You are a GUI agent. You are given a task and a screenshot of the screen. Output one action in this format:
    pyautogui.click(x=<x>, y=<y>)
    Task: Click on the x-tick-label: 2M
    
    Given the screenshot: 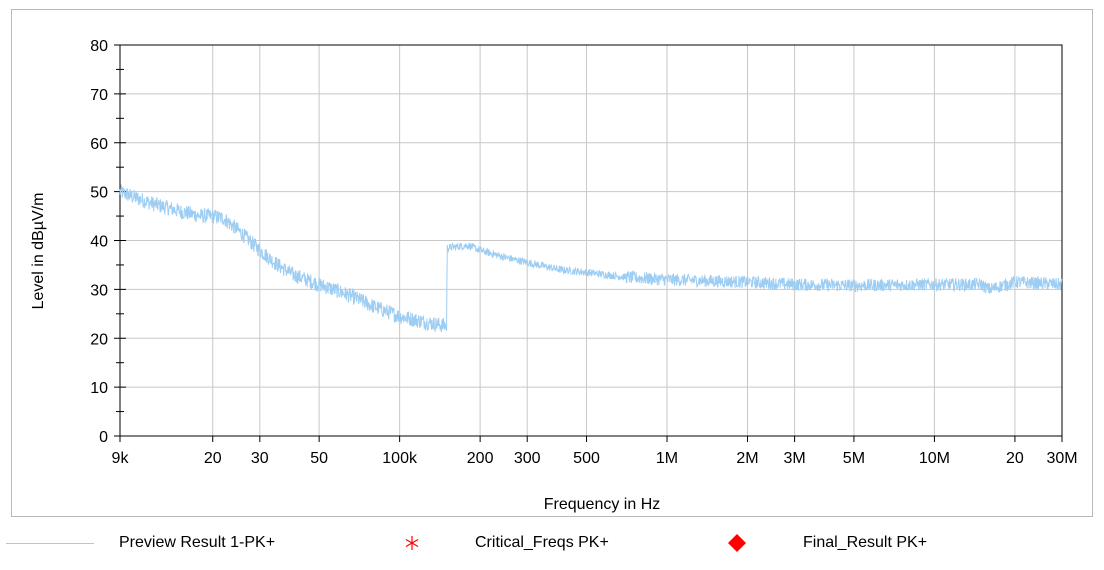 What is the action you would take?
    pyautogui.click(x=747, y=458)
    